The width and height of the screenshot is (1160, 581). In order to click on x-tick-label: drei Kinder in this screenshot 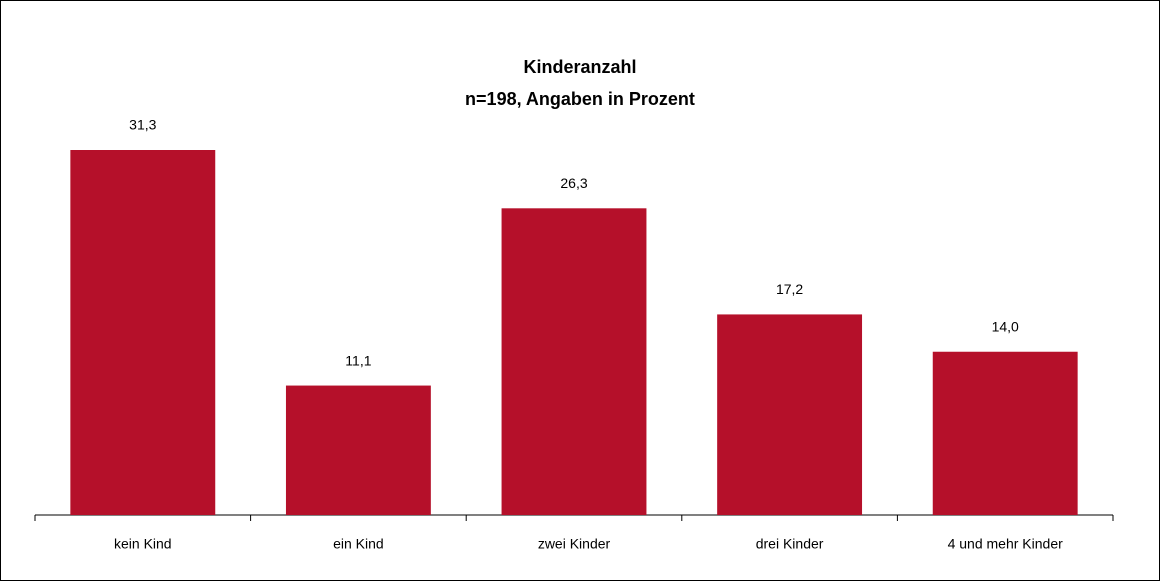, I will do `click(790, 544)`.